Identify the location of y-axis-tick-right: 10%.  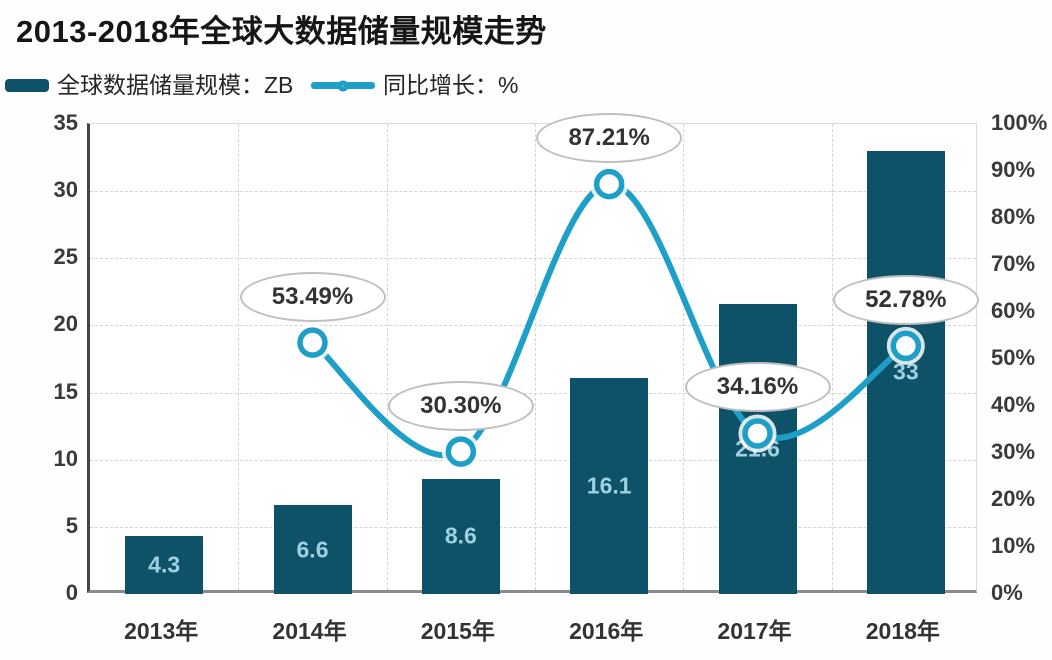
(1013, 545).